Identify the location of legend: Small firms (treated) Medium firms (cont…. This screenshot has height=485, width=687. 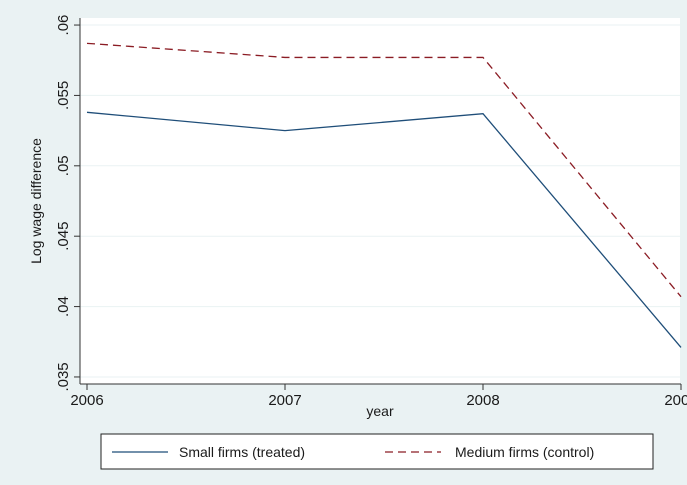
(377, 451).